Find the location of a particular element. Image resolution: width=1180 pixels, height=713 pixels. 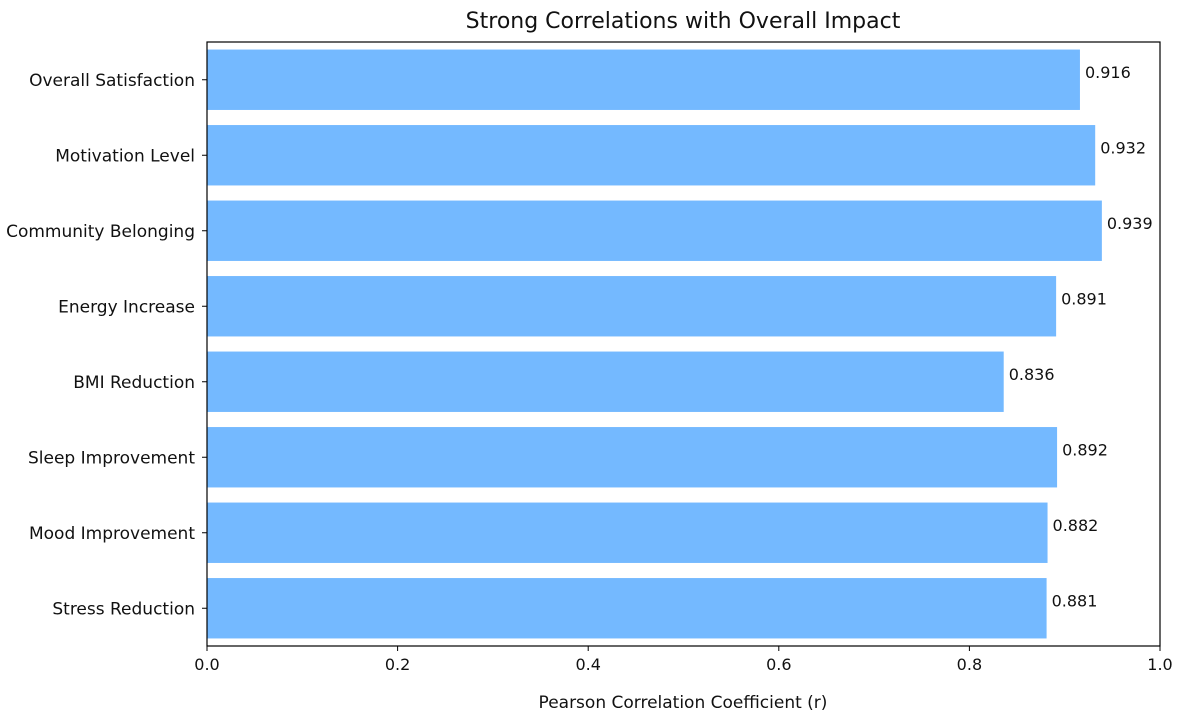

x-tick-label: 0.6 is located at coordinates (778, 664).